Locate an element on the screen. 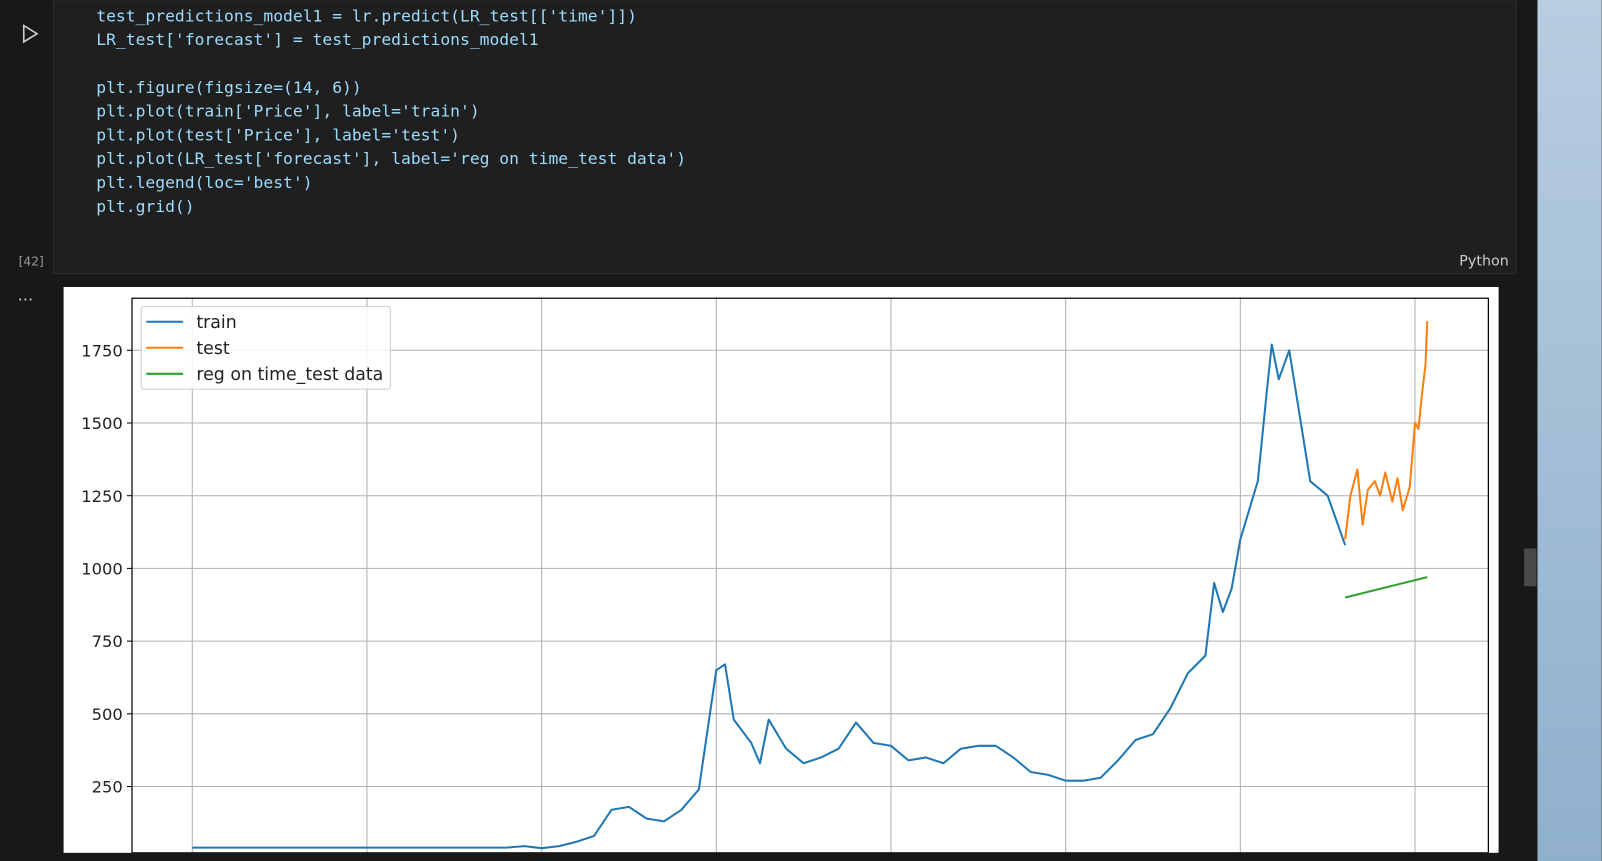  legend-label: train is located at coordinates (216, 323).